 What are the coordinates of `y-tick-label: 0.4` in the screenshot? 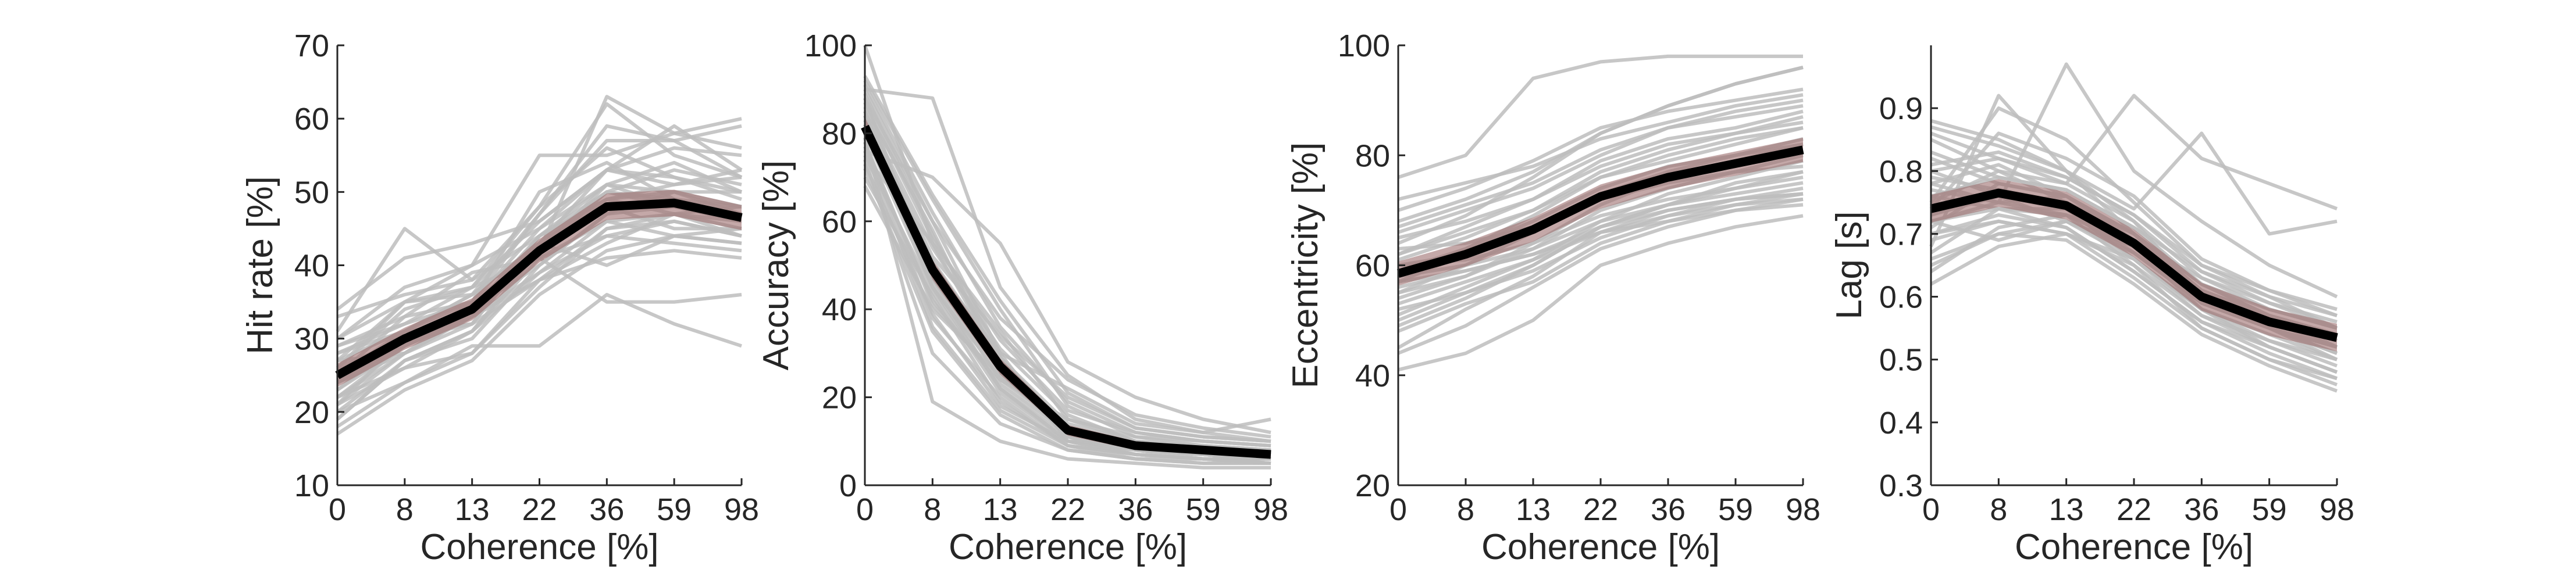 It's located at (1901, 423).